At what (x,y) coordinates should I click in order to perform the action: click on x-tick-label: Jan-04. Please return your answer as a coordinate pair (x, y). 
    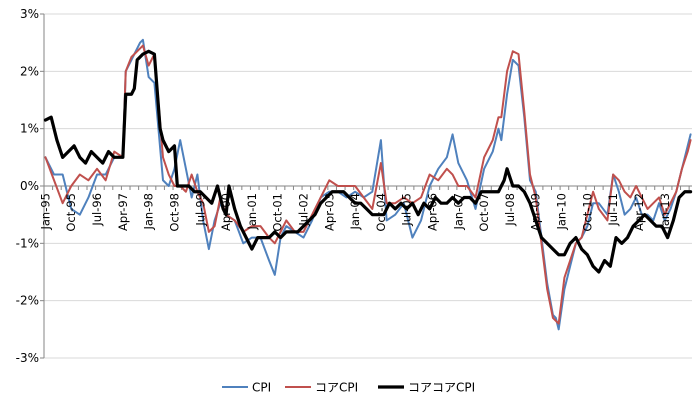
    Looking at the image, I should click on (355, 212).